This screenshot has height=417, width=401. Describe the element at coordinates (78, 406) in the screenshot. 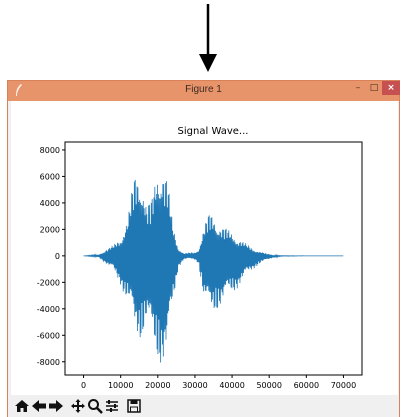

I see `pan-icon` at that location.